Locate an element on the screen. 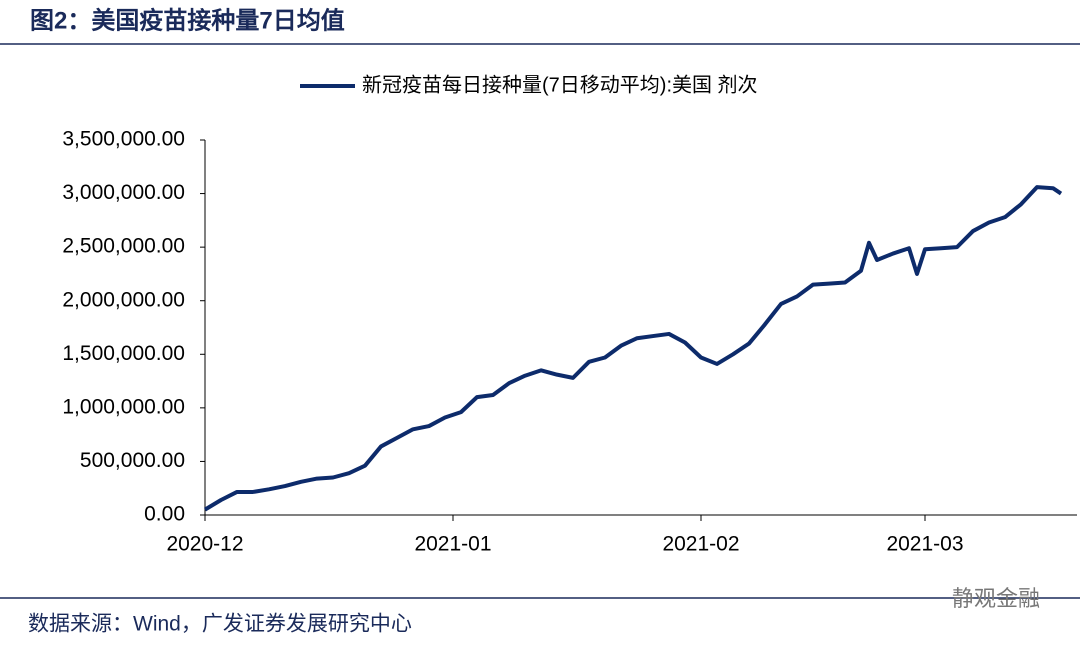 Image resolution: width=1080 pixels, height=653 pixels. y-tick-label: 3,500,000.00 is located at coordinates (123, 139).